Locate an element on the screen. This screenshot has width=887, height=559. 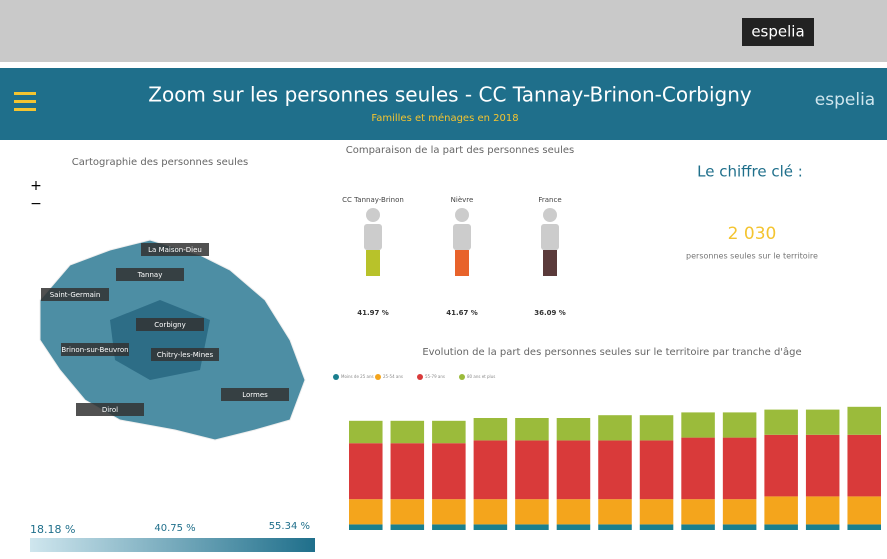
map-label: Brinon-sur-Beuvron is located at coordinates (94, 350).